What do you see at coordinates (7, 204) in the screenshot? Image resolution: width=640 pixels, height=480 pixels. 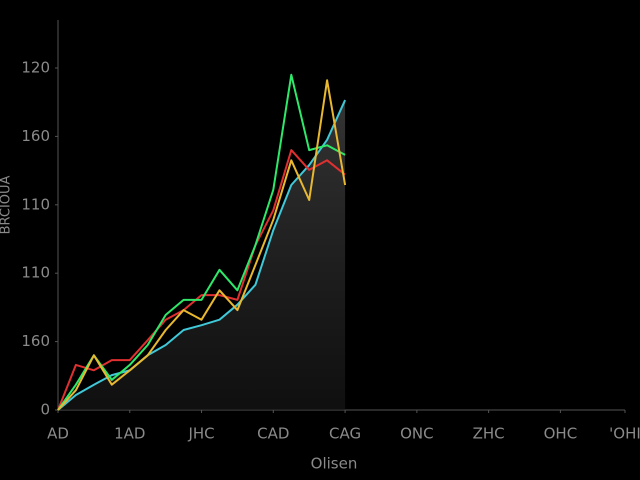 I see `y-axis-label: BRCIOUA` at bounding box center [7, 204].